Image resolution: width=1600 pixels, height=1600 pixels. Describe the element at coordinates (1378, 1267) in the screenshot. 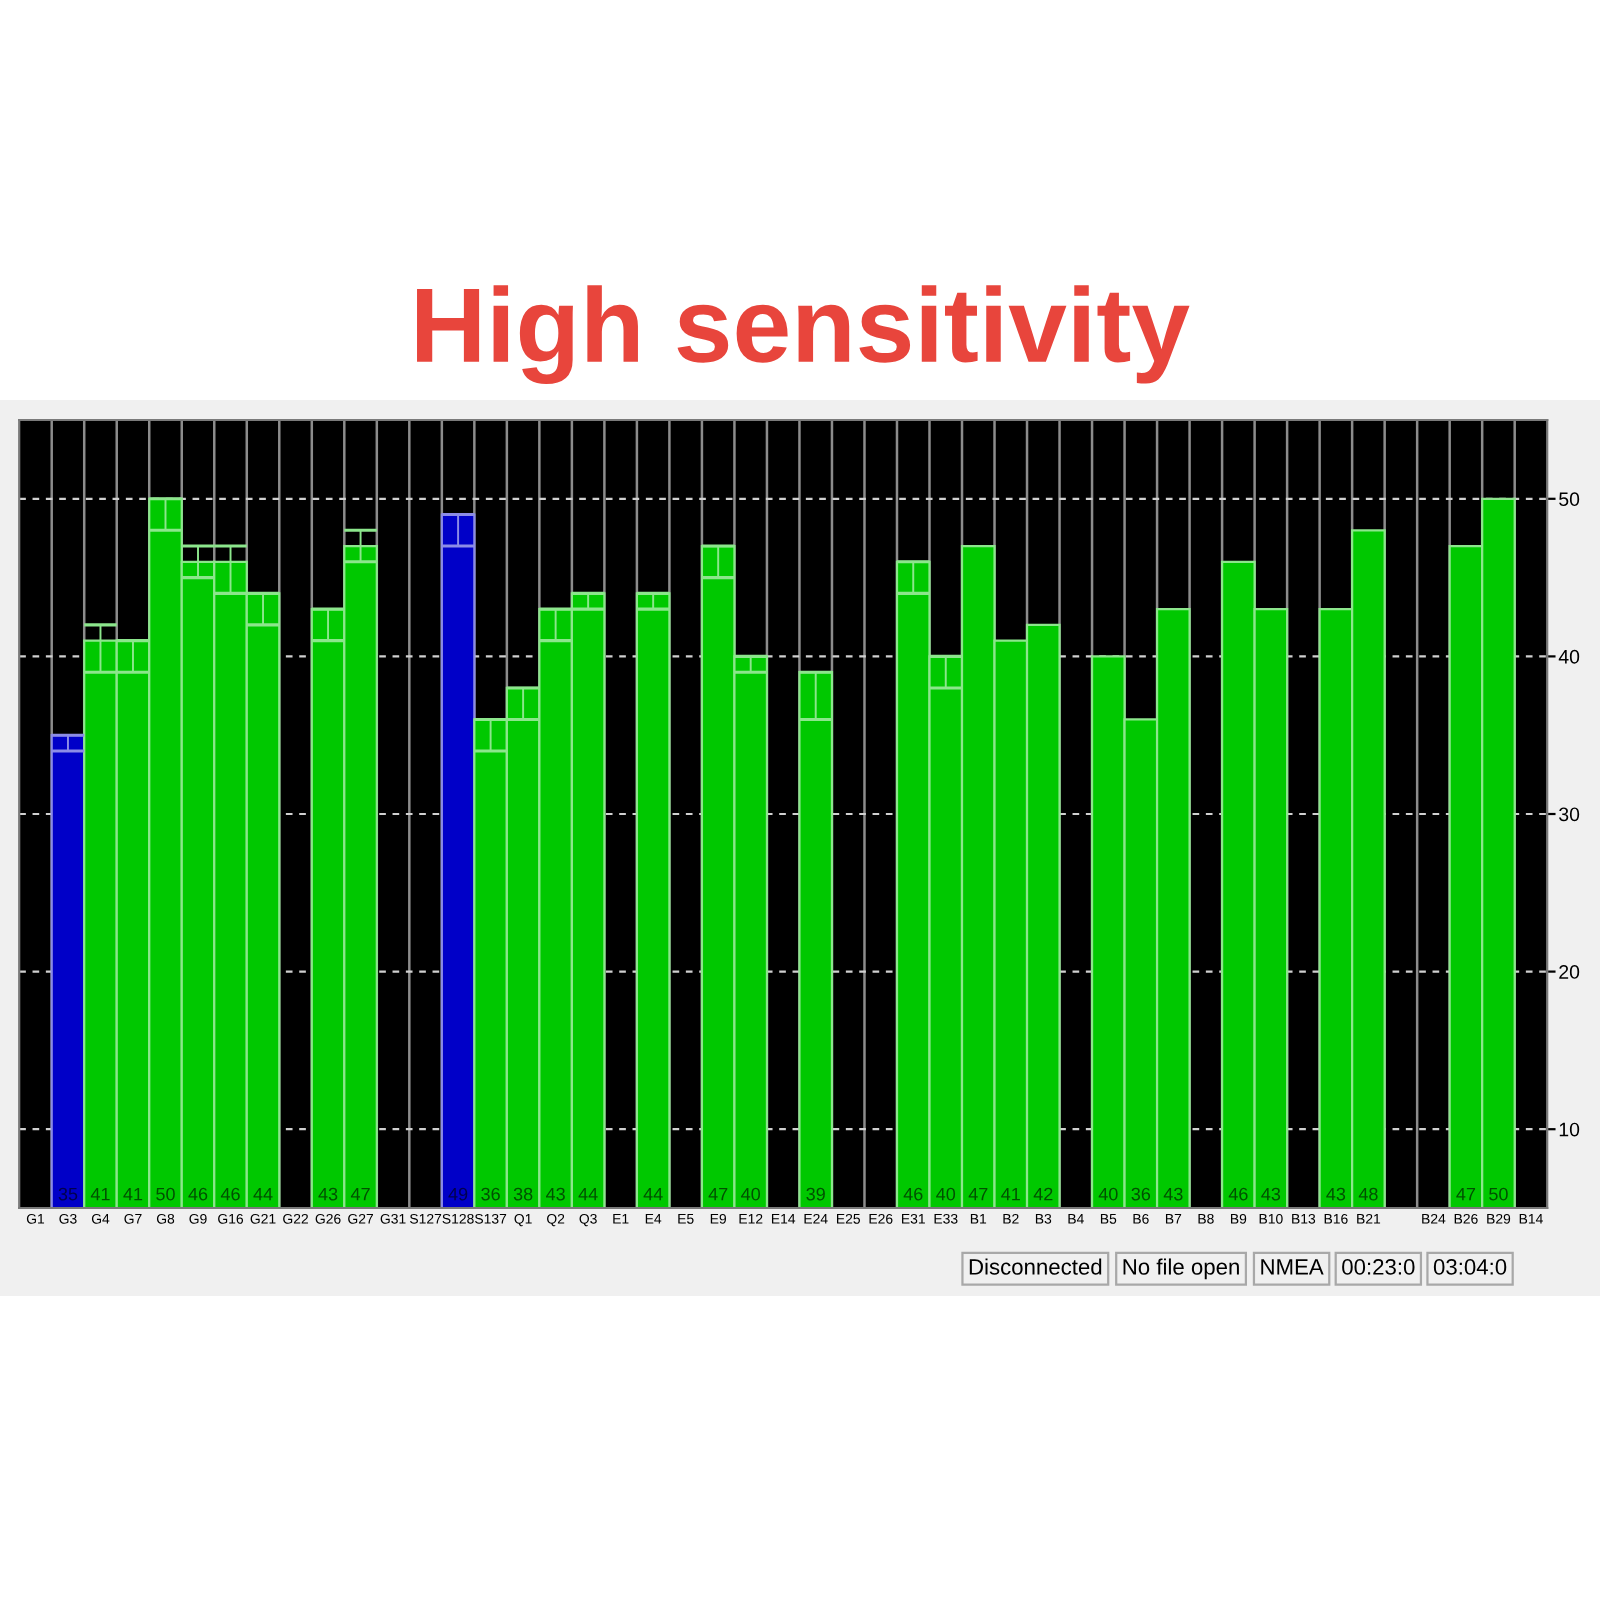

I see `text: 00:23:0` at that location.